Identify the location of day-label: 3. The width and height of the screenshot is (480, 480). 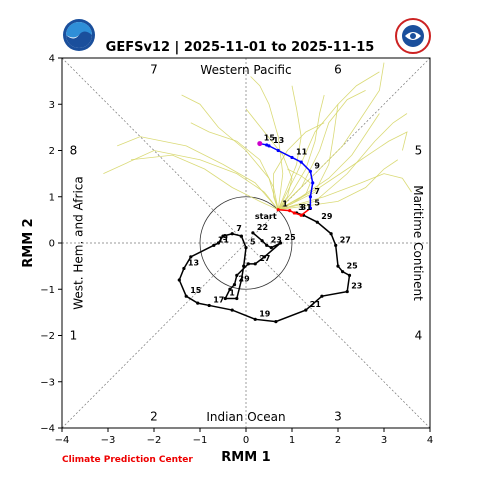
(301, 207).